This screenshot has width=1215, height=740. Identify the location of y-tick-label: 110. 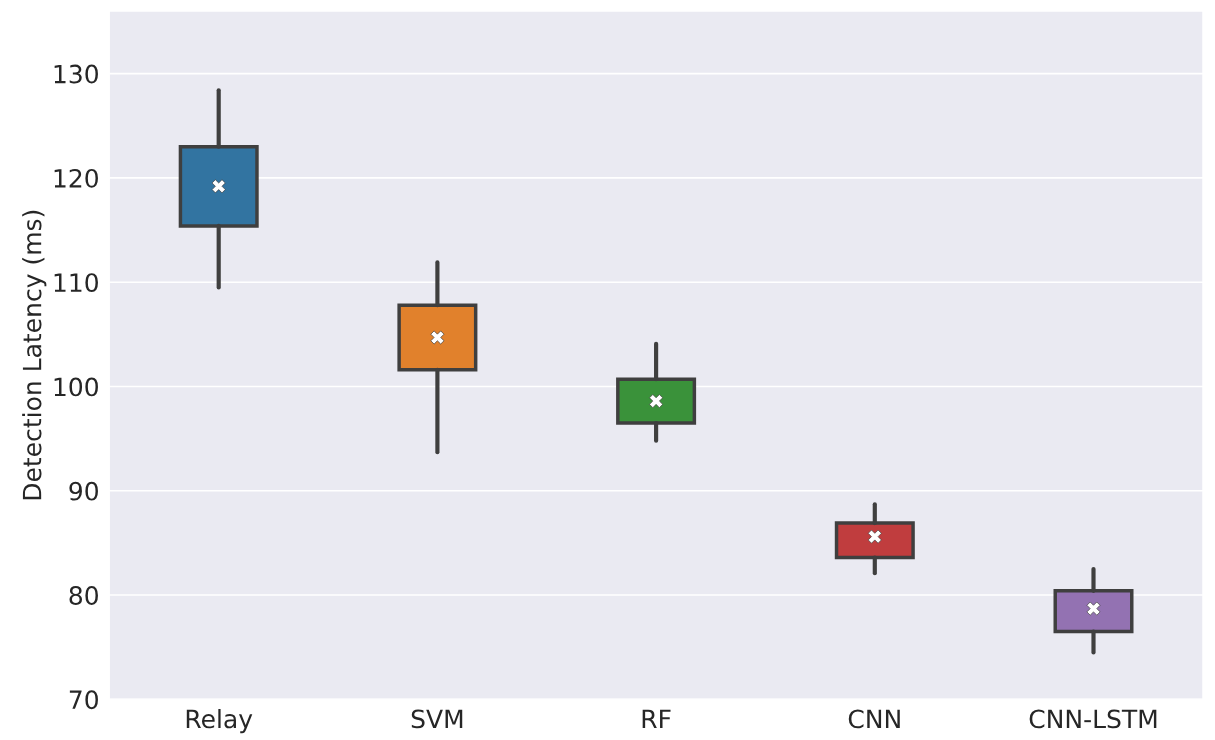
(76, 283).